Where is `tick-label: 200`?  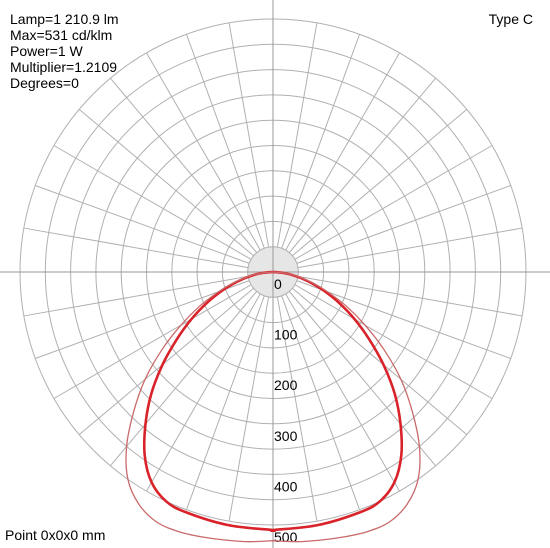 tick-label: 200 is located at coordinates (286, 385).